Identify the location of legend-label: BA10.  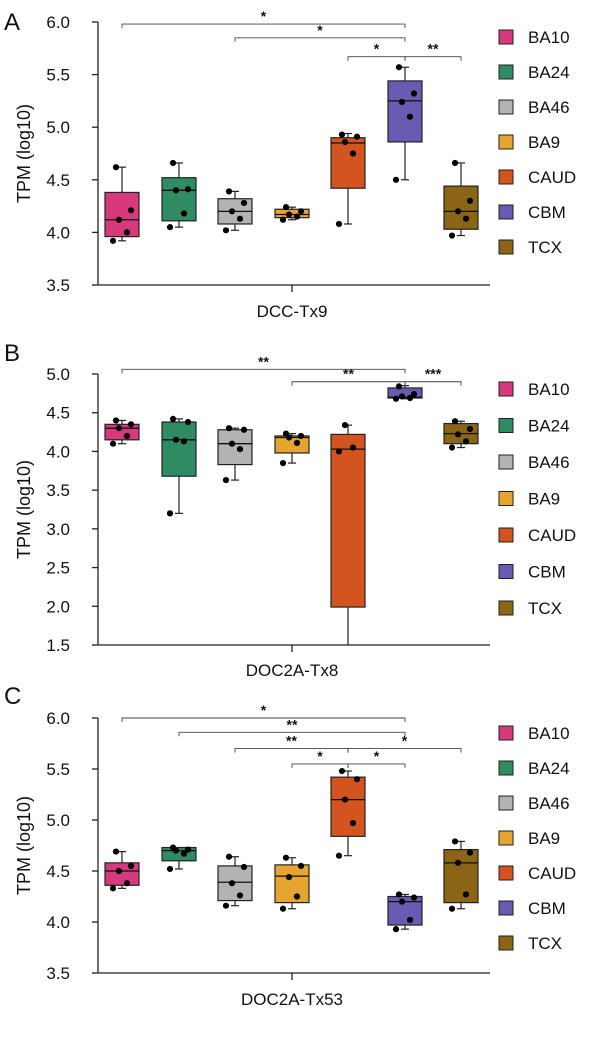
(549, 37).